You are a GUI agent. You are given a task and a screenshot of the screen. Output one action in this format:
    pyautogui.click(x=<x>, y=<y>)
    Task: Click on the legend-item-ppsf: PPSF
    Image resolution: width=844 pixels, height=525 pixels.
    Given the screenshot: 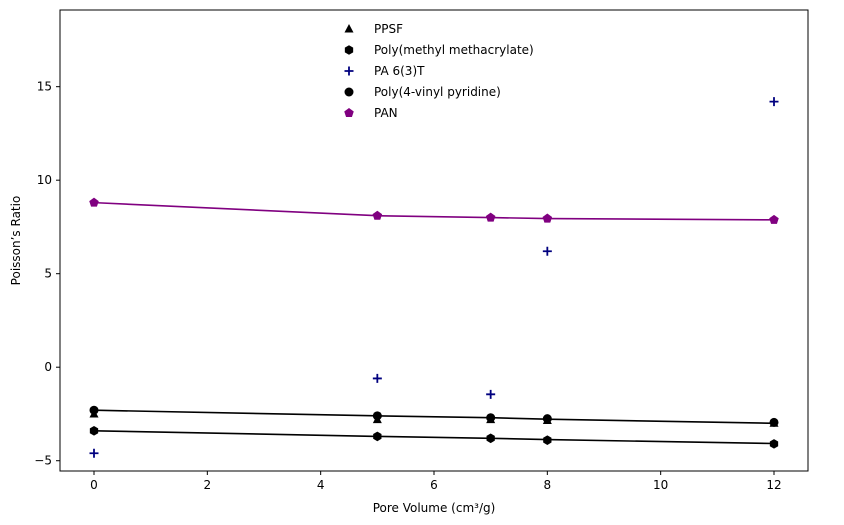 What is the action you would take?
    pyautogui.click(x=373, y=29)
    